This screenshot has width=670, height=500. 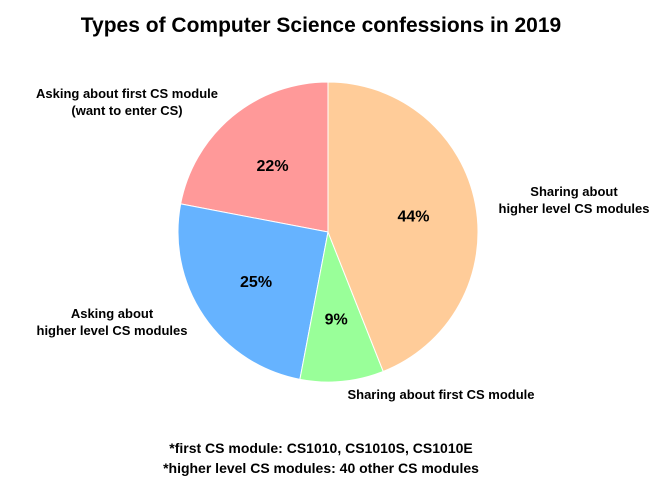 I want to click on pie-slice-category-label-1: Asking about higher level CS modules, so click(x=112, y=322).